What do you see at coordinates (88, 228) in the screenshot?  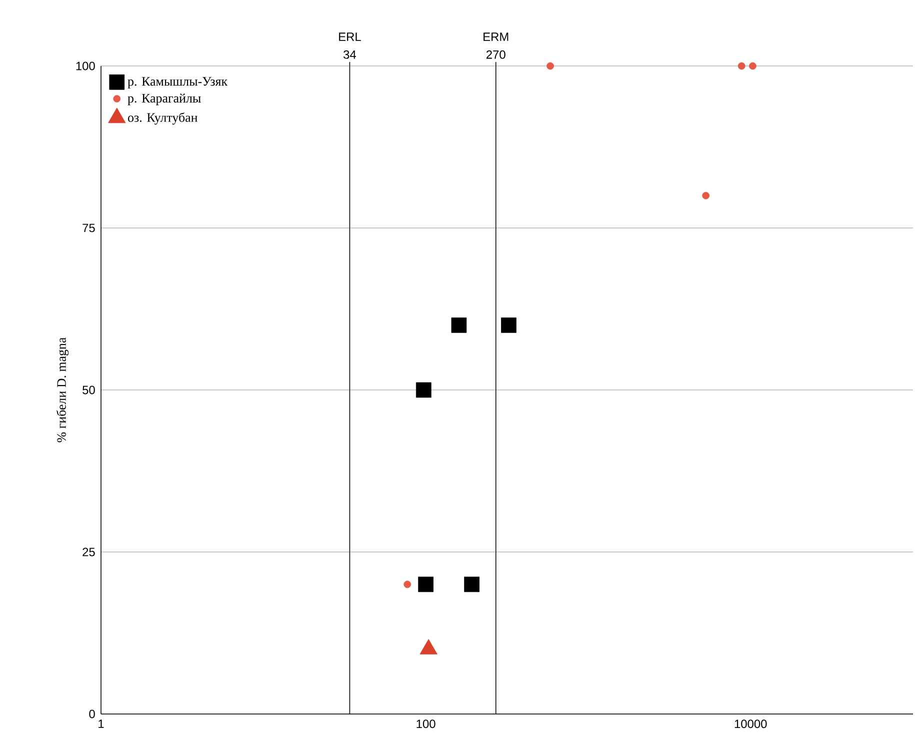 I see `y-tick-label: 75` at bounding box center [88, 228].